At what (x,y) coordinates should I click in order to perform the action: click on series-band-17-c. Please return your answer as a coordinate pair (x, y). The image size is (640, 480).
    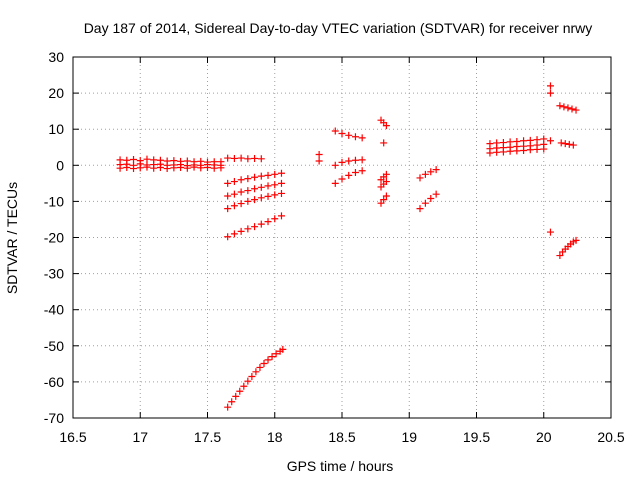
    Looking at the image, I should click on (170, 168).